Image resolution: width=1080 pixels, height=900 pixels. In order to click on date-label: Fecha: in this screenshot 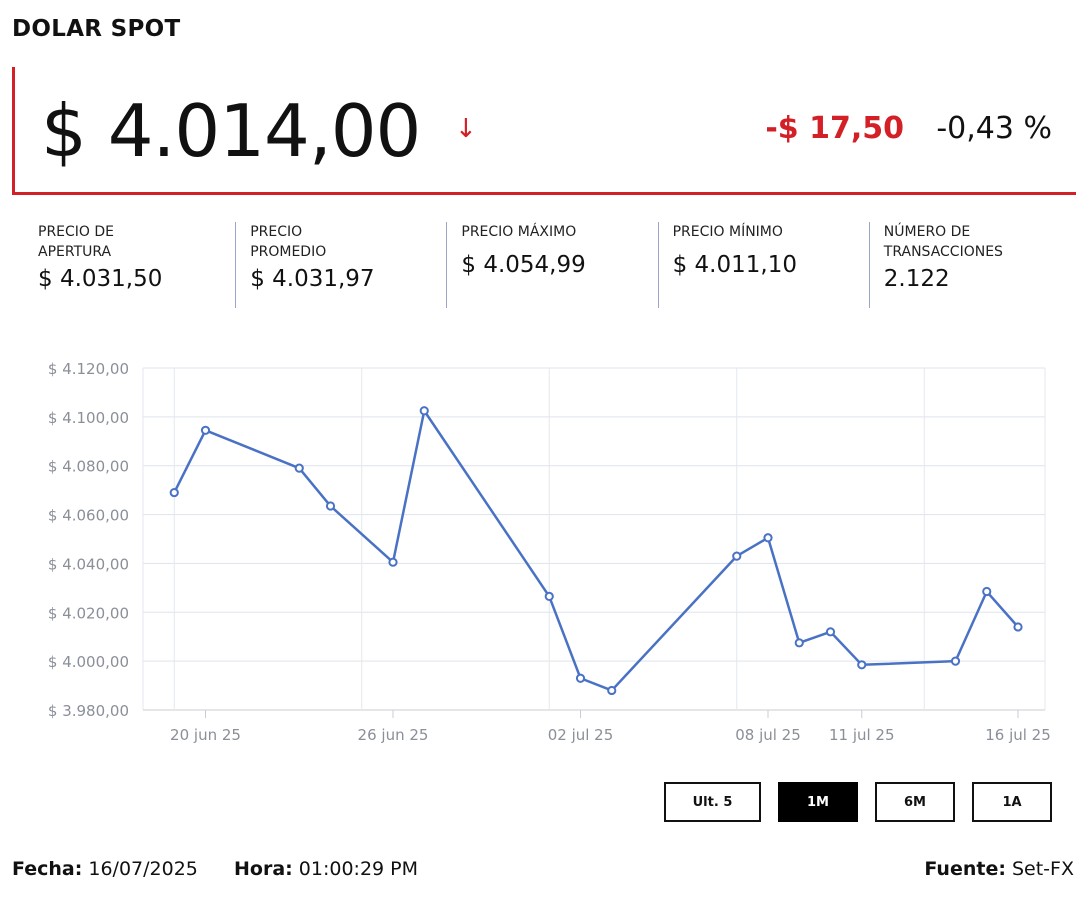, I will do `click(47, 869)`.